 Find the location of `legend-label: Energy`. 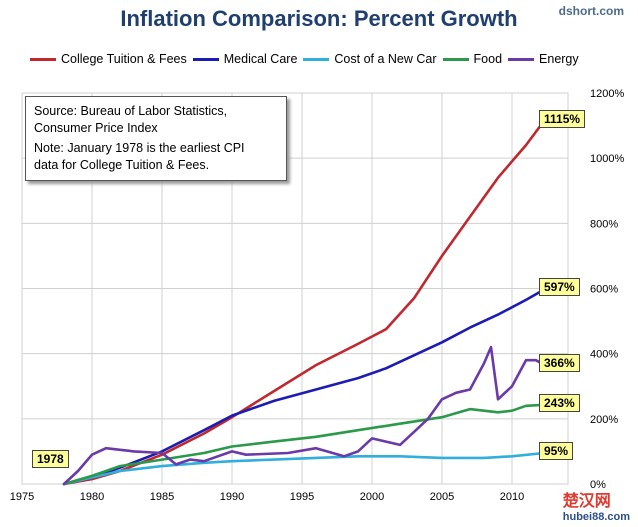

legend-label: Energy is located at coordinates (559, 59).